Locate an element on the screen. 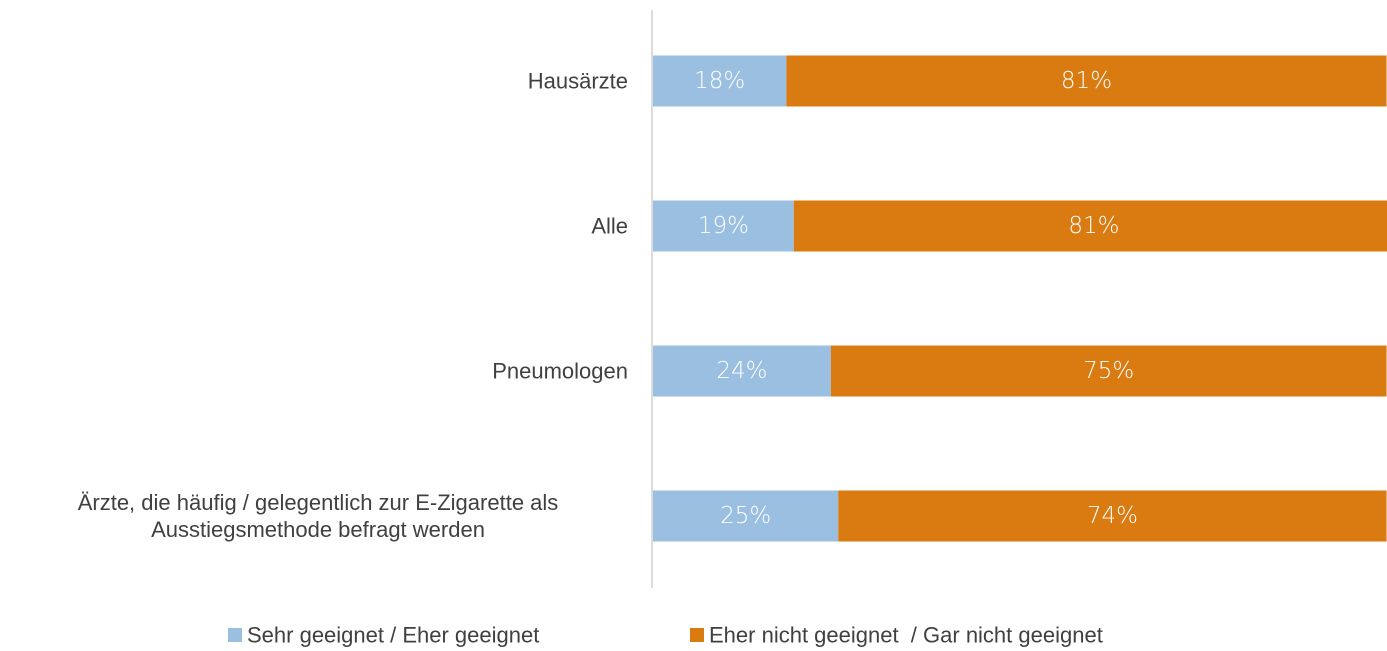  data-label: 24% is located at coordinates (741, 371).